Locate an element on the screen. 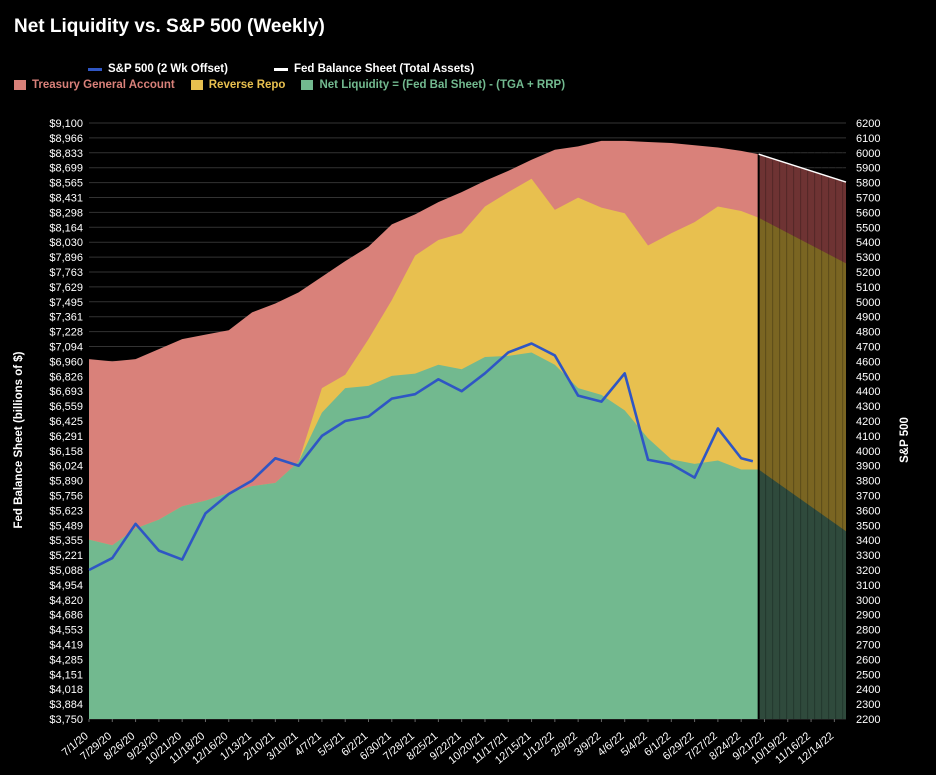 The width and height of the screenshot is (936, 775). y2-tick-label: 2400 is located at coordinates (868, 690).